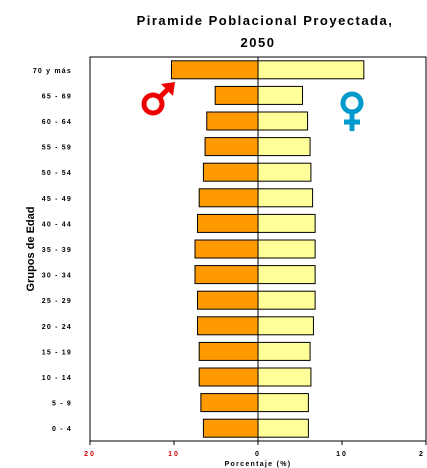 The width and height of the screenshot is (427, 468). I want to click on y-tick-label: 15 - 19, so click(57, 352).